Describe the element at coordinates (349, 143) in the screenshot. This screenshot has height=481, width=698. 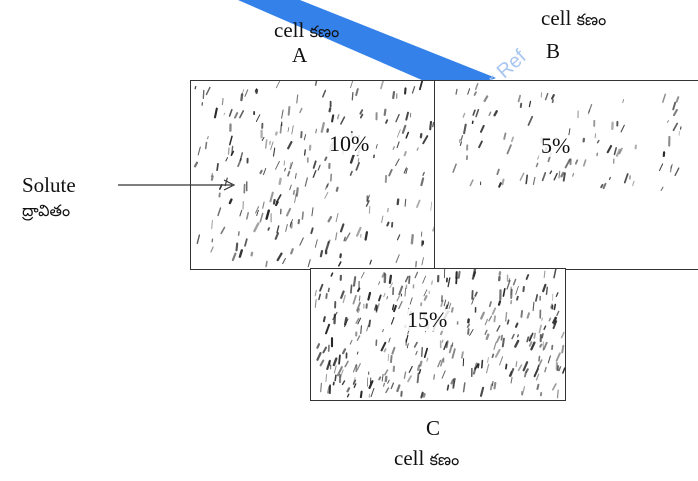
I see `cell-a-concentration: 10%` at that location.